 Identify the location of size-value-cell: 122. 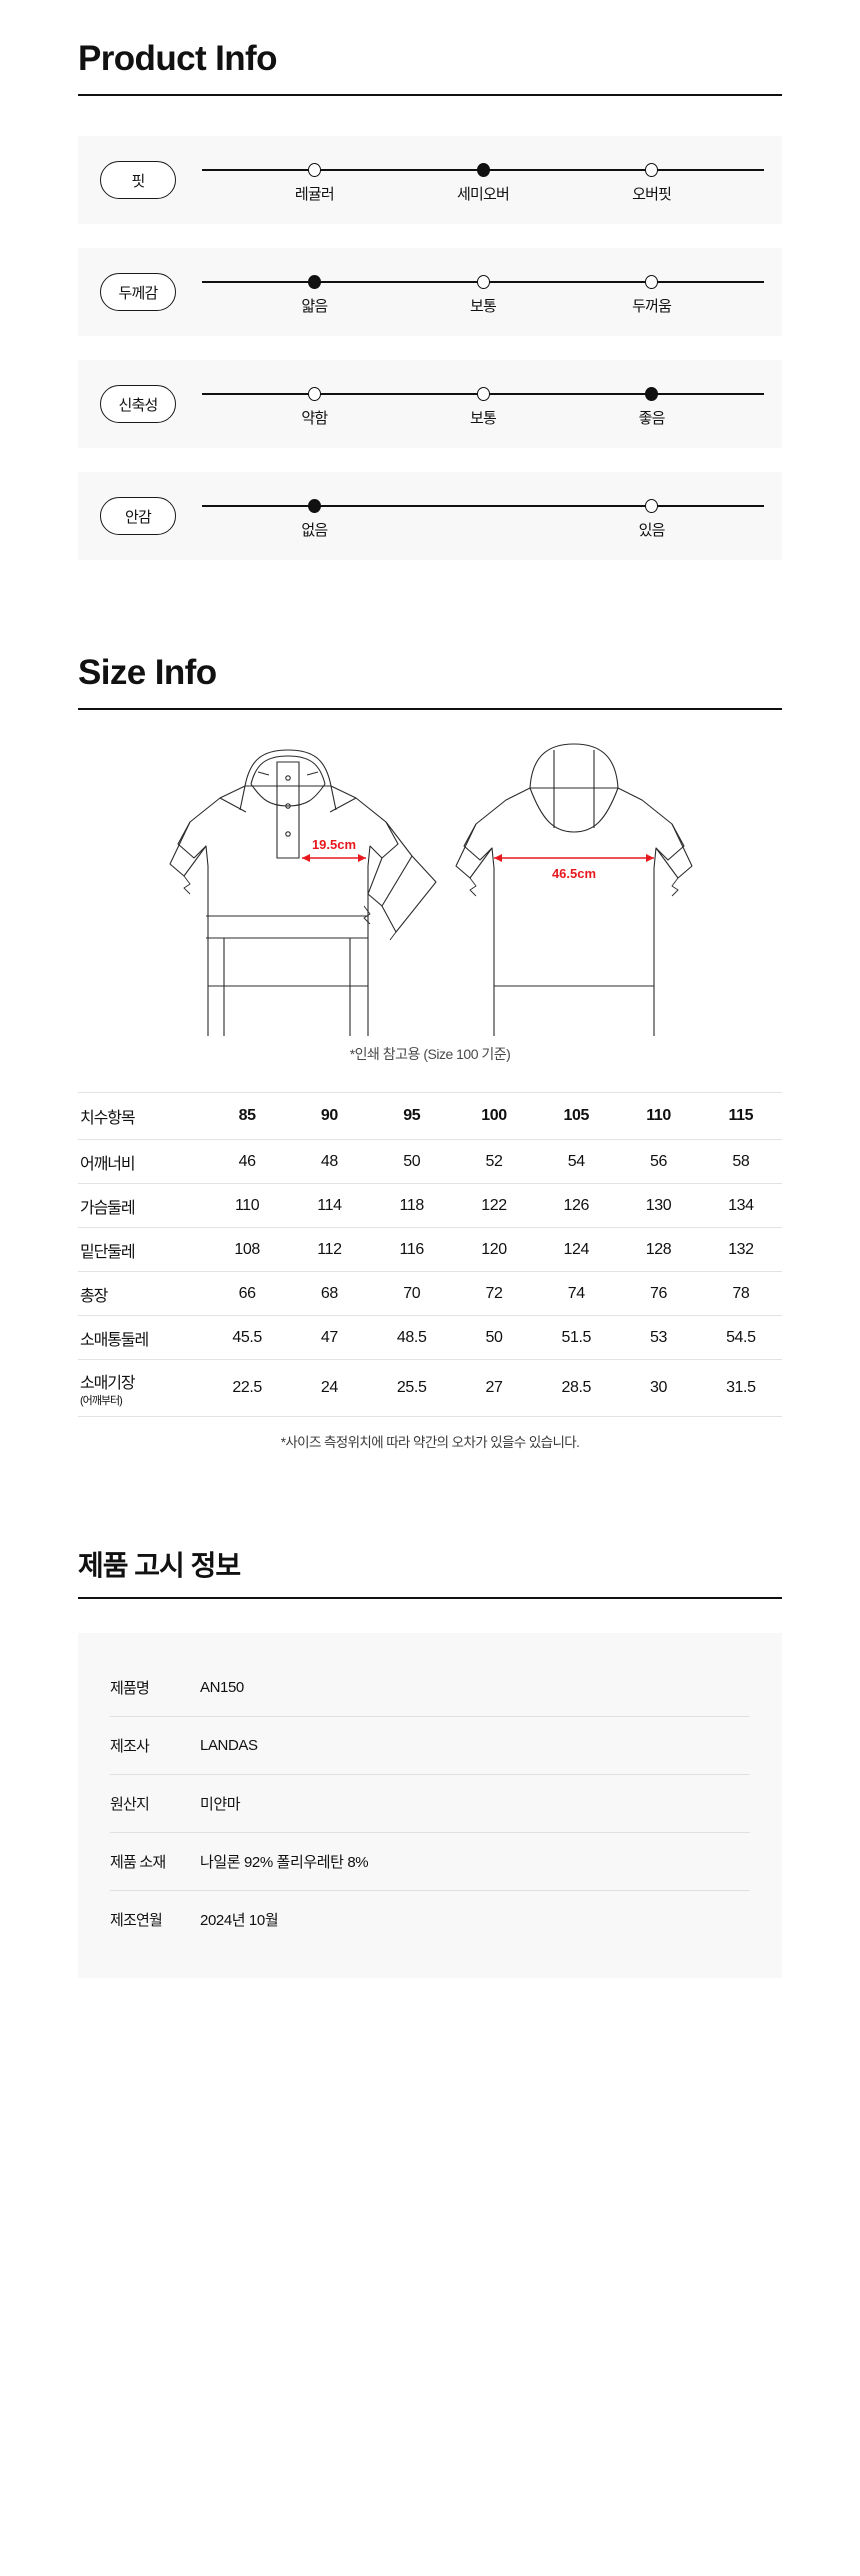
(494, 1205).